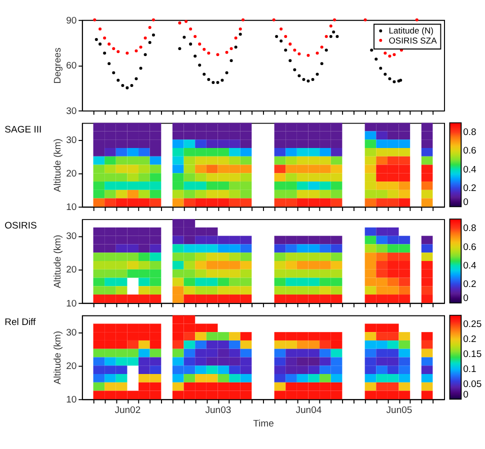  Describe the element at coordinates (20, 226) in the screenshot. I see `chart-title: OSIRIS` at that location.